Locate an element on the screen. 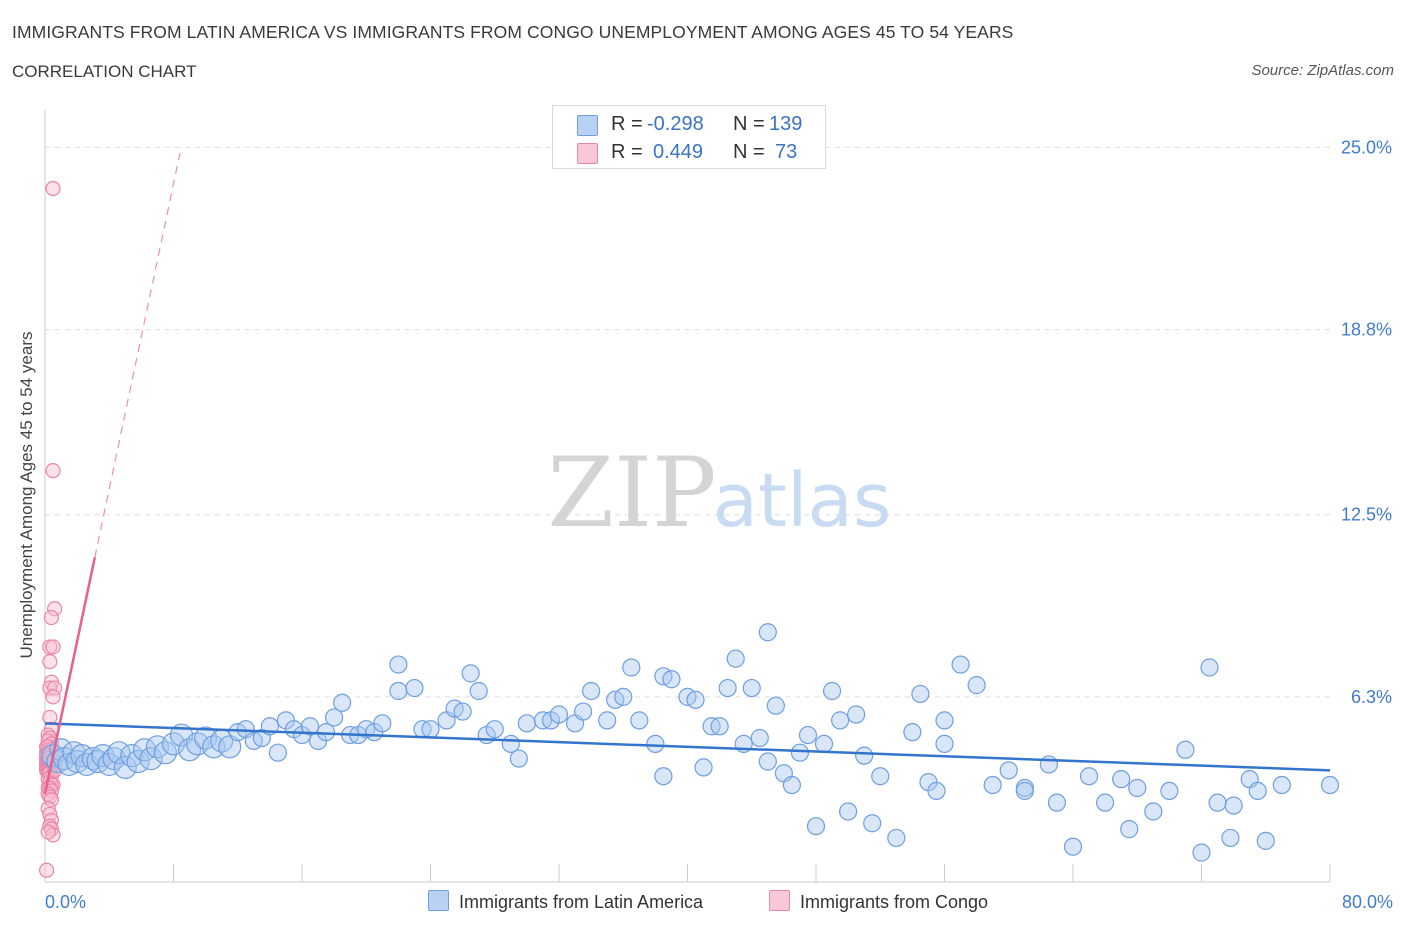 This screenshot has height=930, width=1406. chart-subtitle: CORRELATION CHART is located at coordinates (104, 71).